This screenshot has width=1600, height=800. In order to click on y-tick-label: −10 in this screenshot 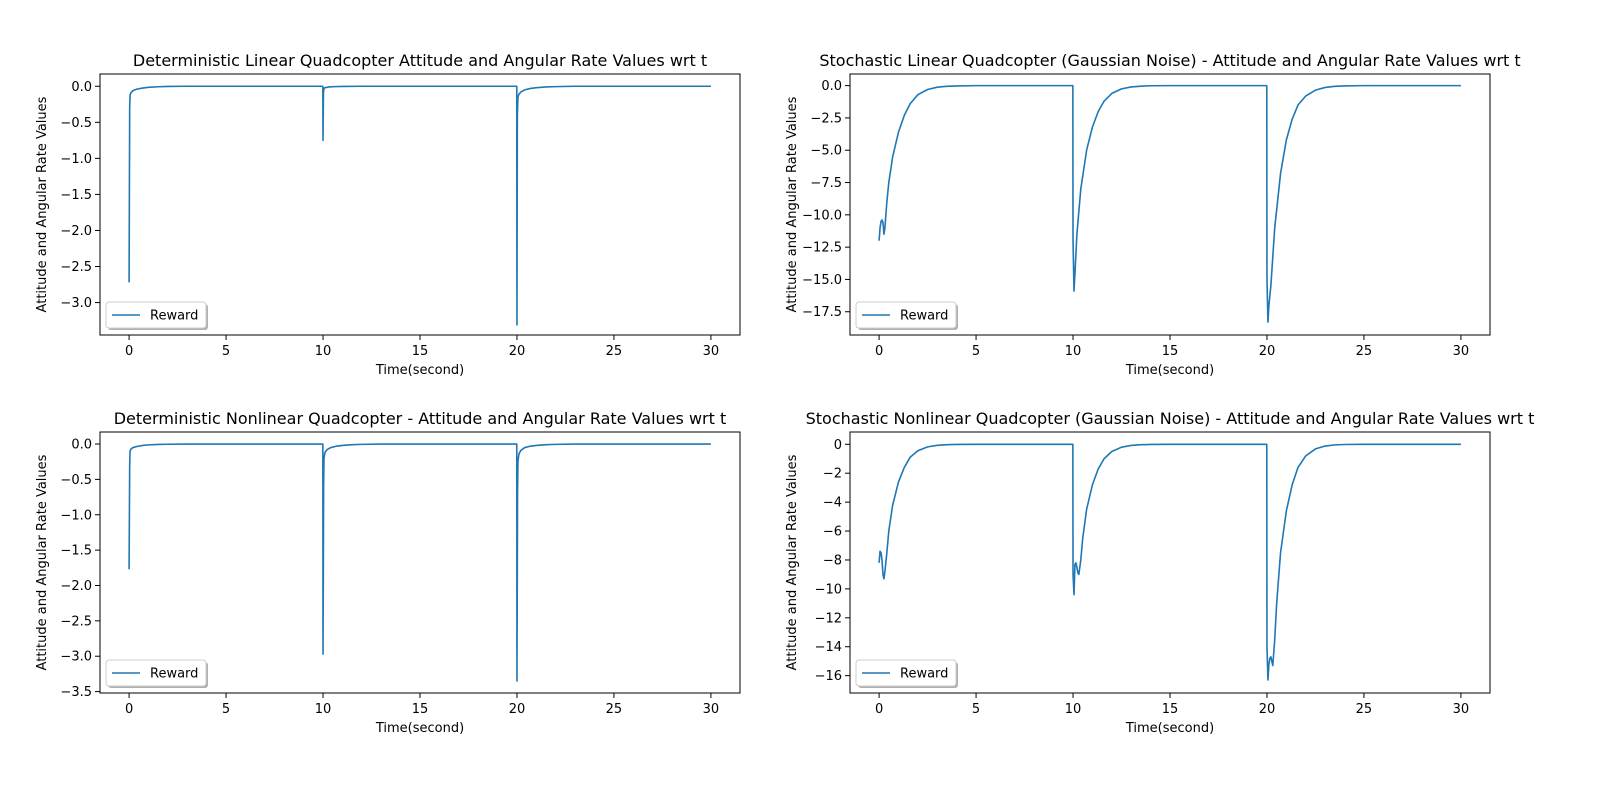, I will do `click(828, 589)`.